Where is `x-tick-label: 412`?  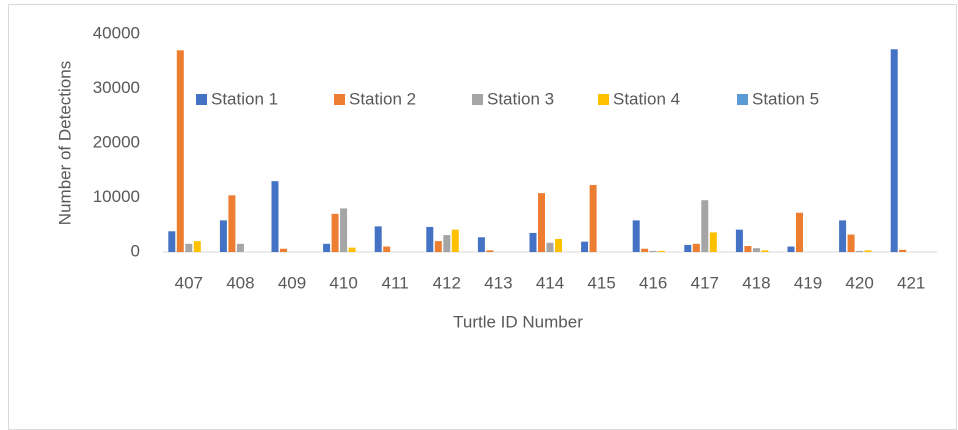 x-tick-label: 412 is located at coordinates (447, 282).